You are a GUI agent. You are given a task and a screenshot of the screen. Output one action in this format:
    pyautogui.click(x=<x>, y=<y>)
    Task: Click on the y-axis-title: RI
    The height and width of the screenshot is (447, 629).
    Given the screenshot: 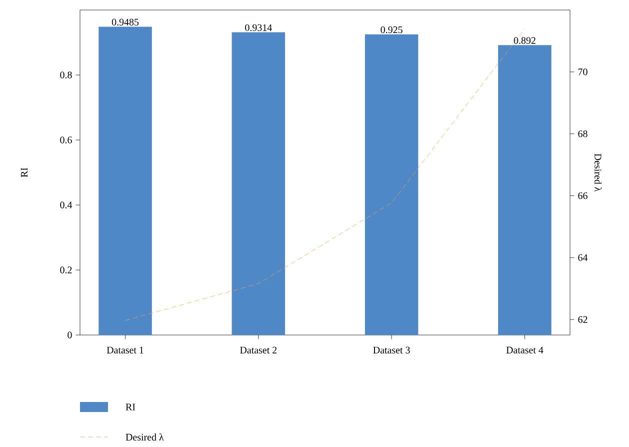 What is the action you would take?
    pyautogui.click(x=24, y=173)
    